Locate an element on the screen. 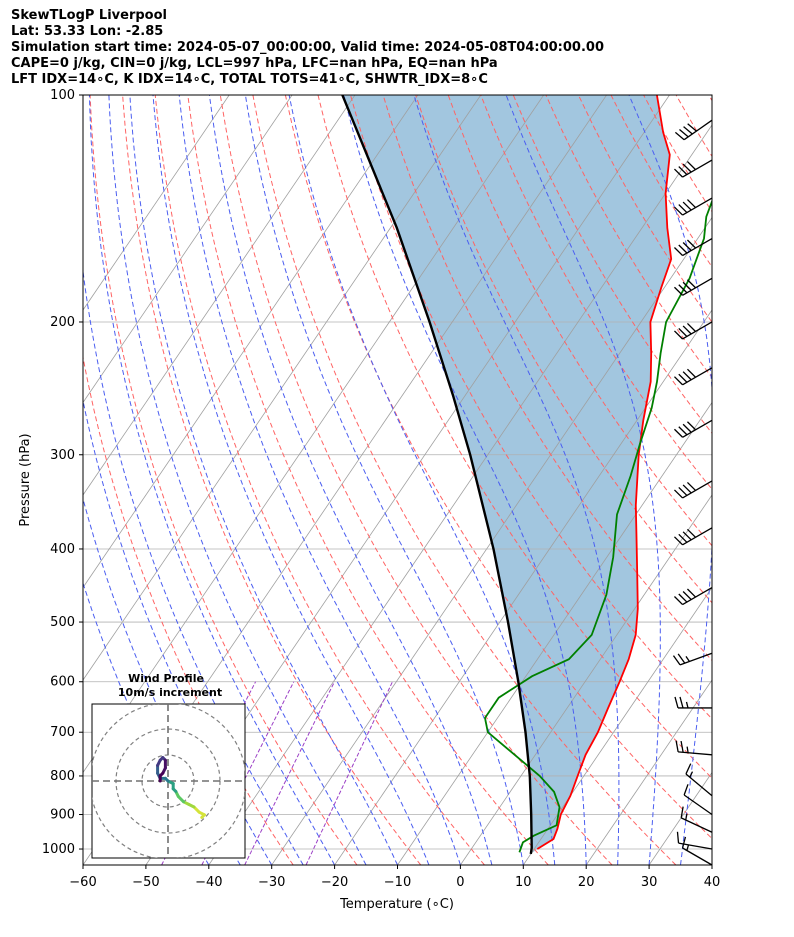 The height and width of the screenshot is (937, 794). y-tick-label: 500 is located at coordinates (62, 622).